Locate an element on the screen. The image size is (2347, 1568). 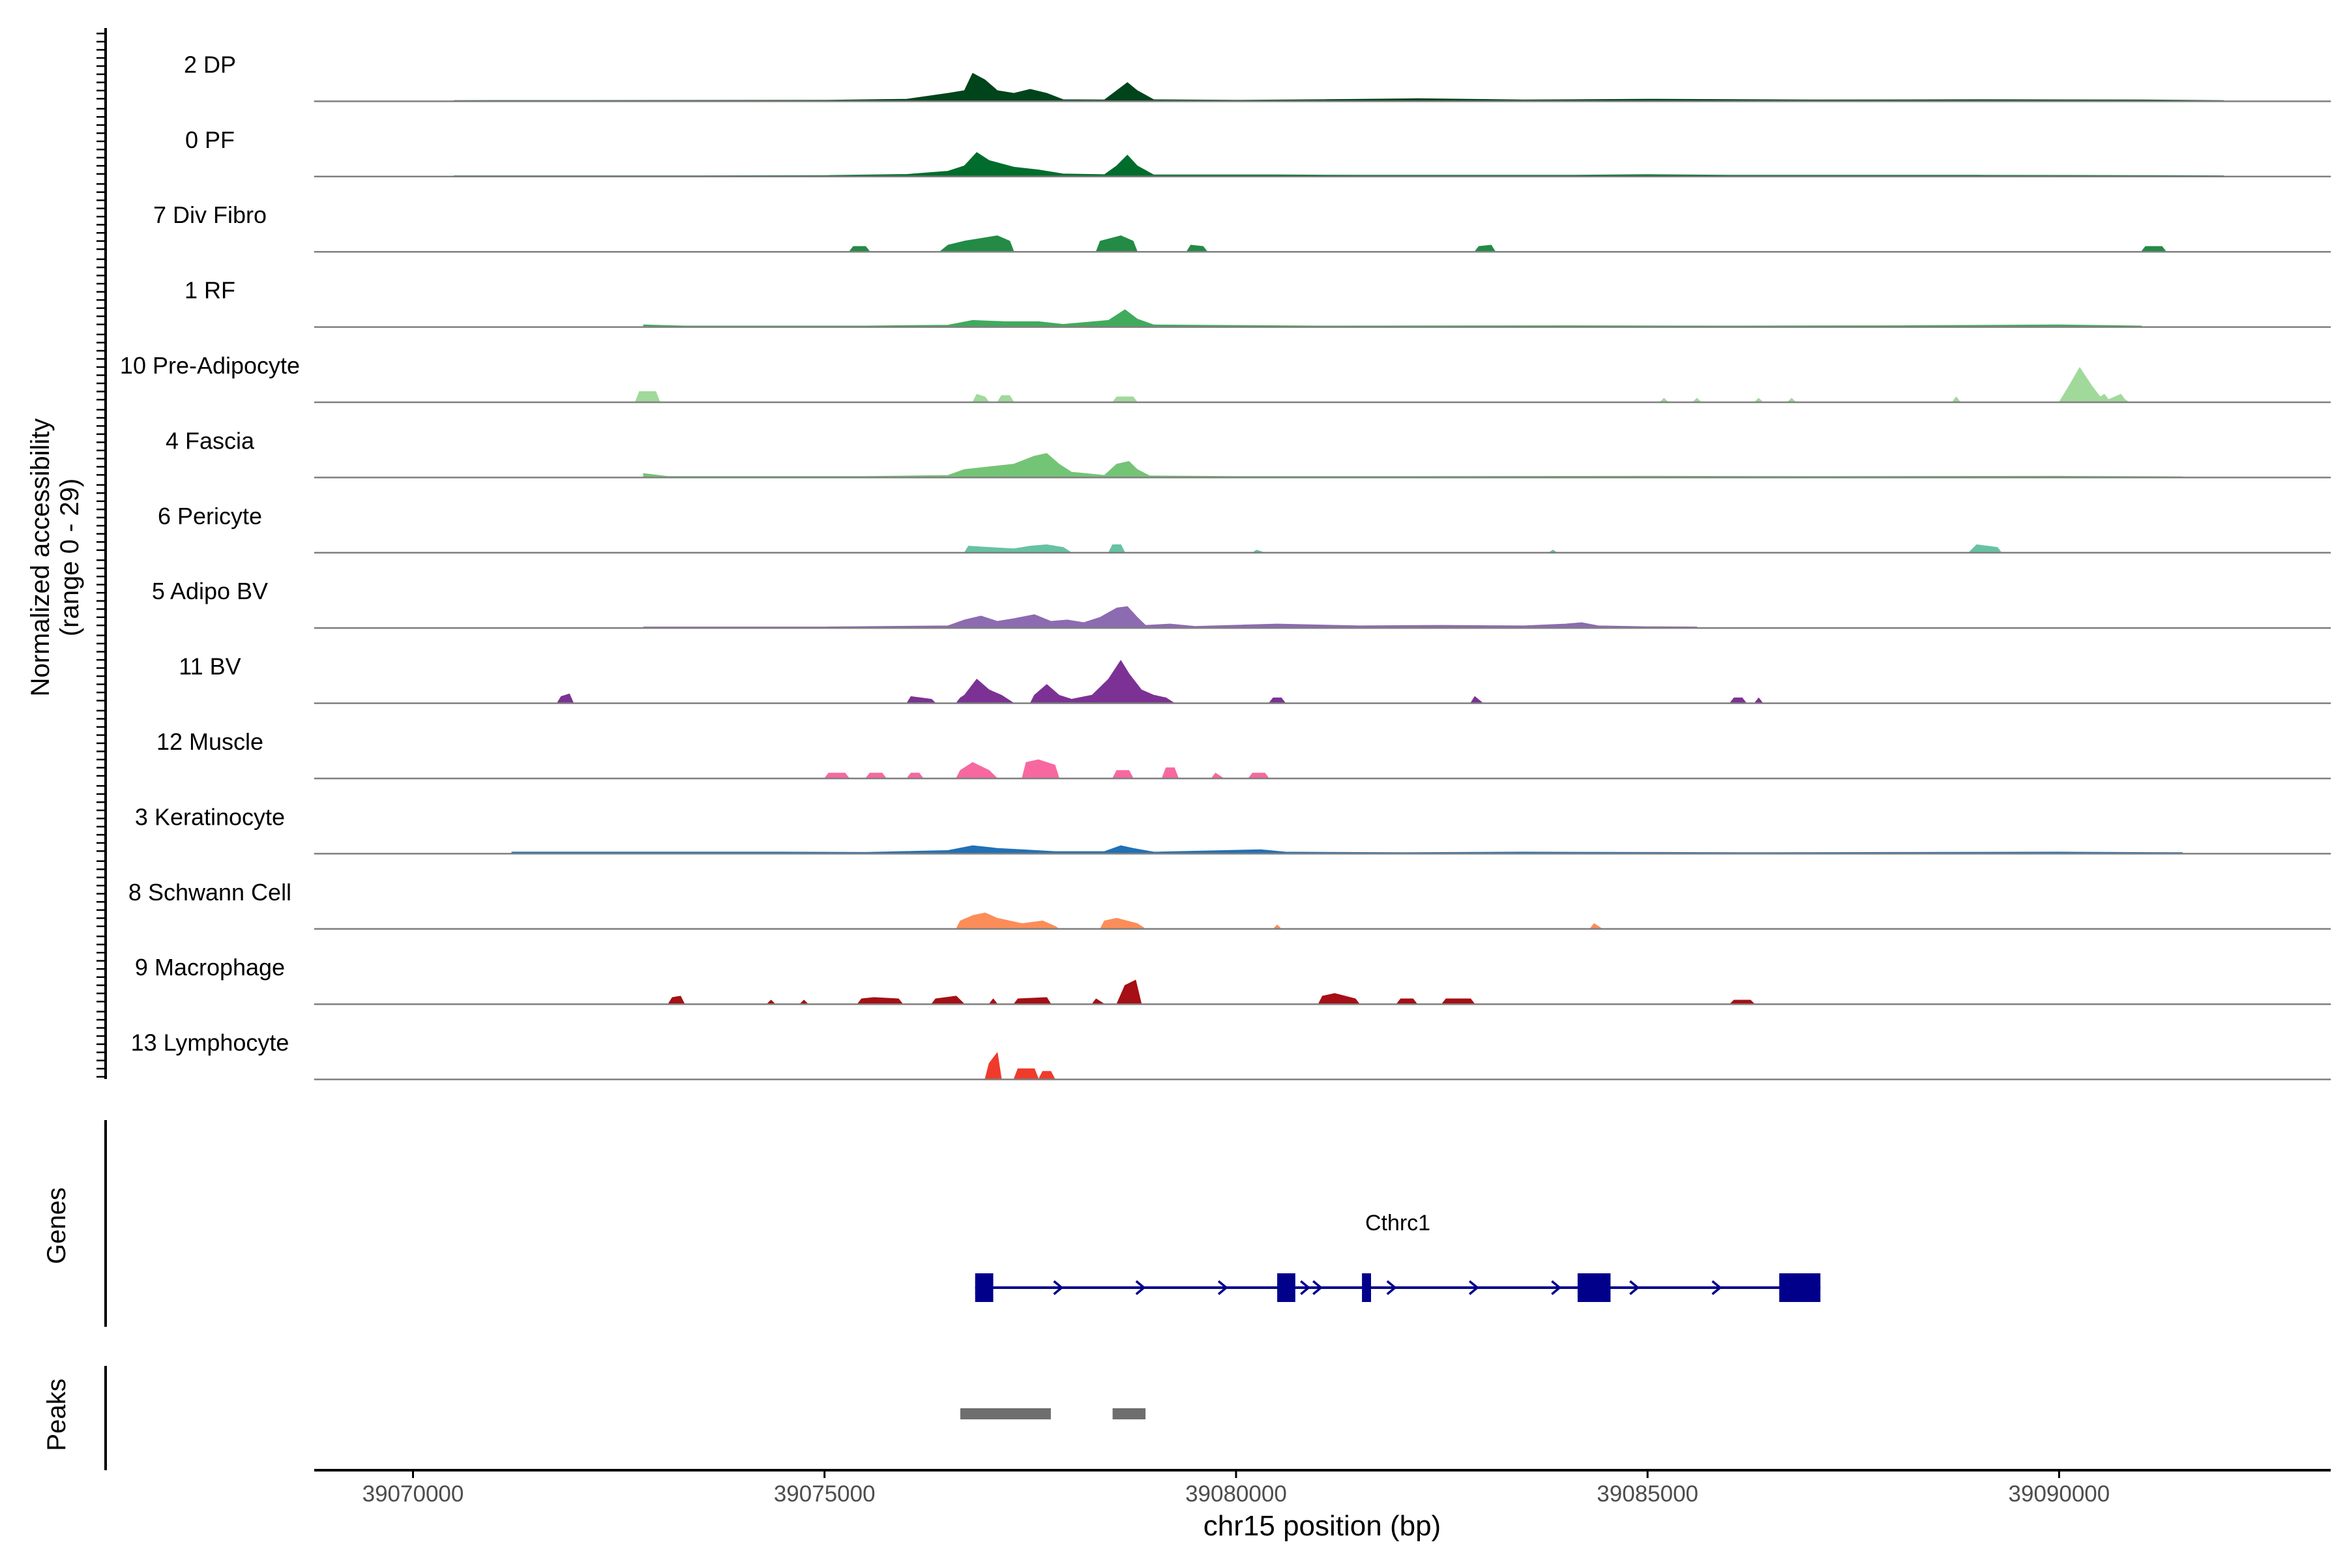
x-axis-label: chr15 position (bp) is located at coordinates (1322, 1526).